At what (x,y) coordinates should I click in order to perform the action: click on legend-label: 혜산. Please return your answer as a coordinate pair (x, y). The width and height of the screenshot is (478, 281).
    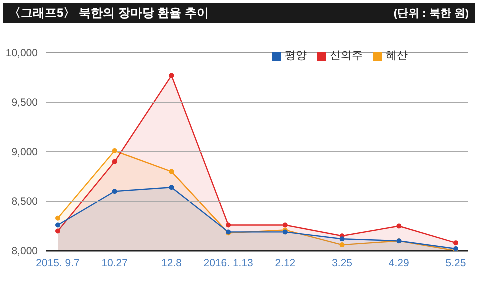
    Looking at the image, I should click on (397, 56).